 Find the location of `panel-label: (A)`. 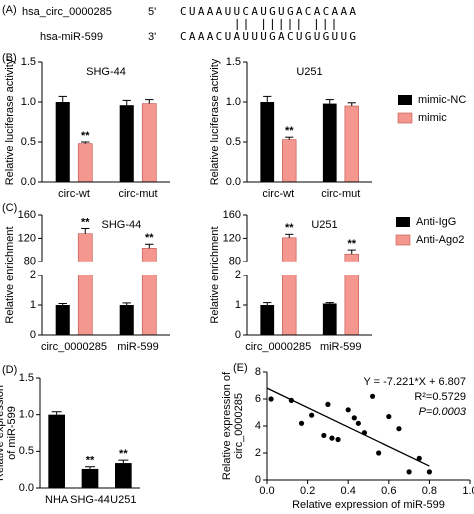

panel-label: (A) is located at coordinates (9, 10).